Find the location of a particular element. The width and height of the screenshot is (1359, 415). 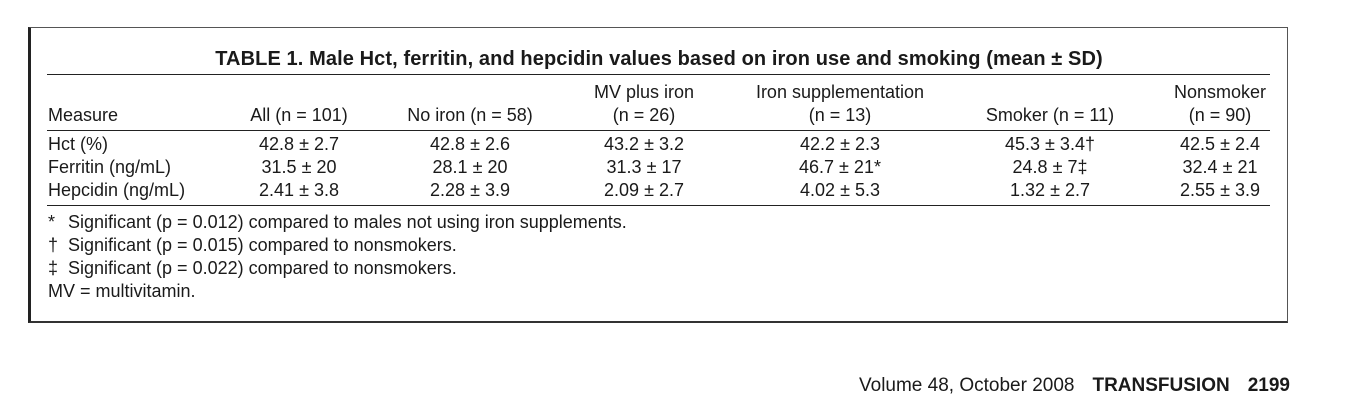

table-cell: 42.5 ± 2.4 is located at coordinates (1220, 144).